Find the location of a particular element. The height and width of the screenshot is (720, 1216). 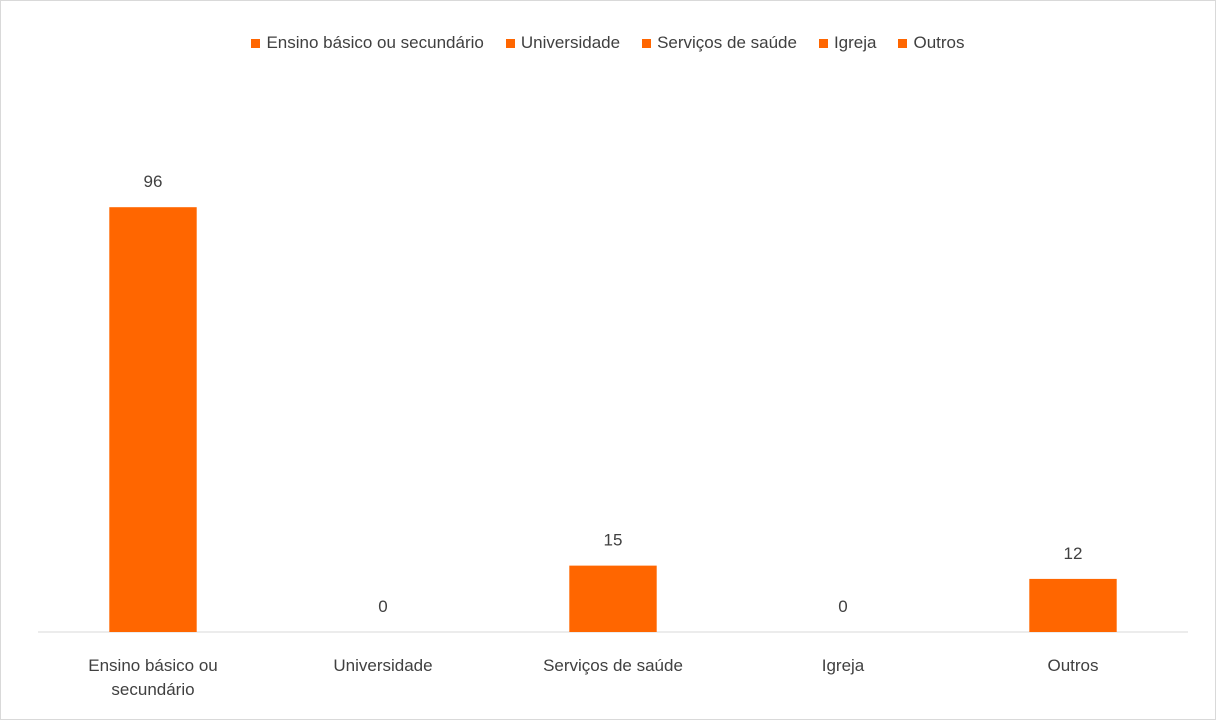

data-label: 15 is located at coordinates (613, 540).